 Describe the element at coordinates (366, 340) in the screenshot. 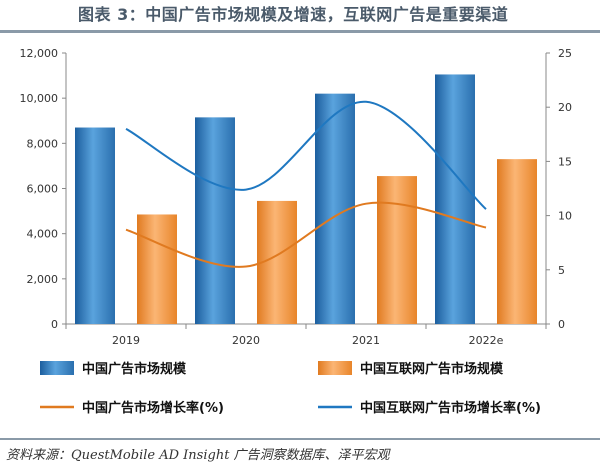

I see `x-tick-label: 2021` at that location.